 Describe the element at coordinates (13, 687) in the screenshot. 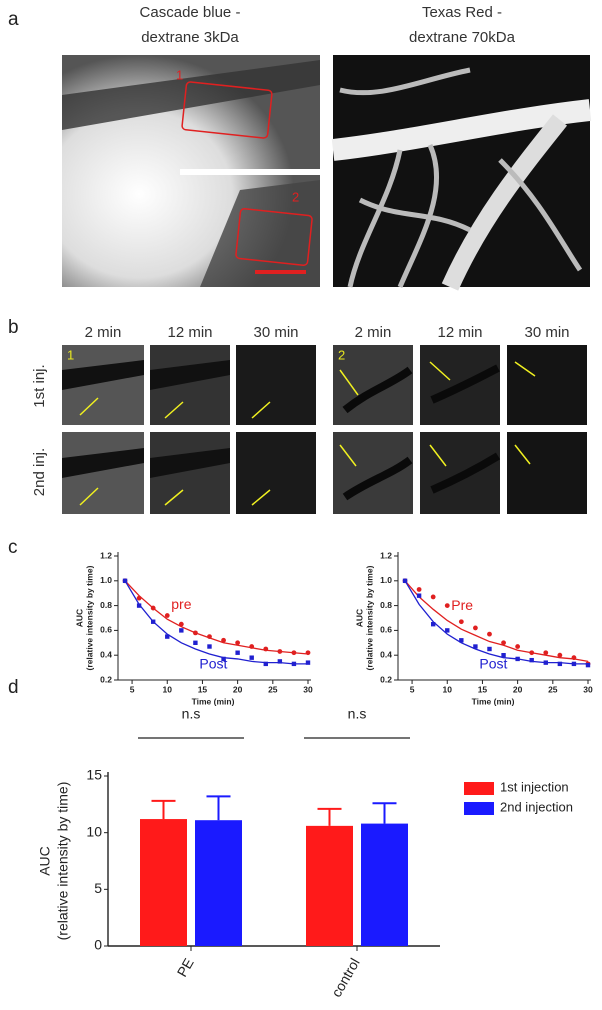

I see `panel-label: d` at that location.